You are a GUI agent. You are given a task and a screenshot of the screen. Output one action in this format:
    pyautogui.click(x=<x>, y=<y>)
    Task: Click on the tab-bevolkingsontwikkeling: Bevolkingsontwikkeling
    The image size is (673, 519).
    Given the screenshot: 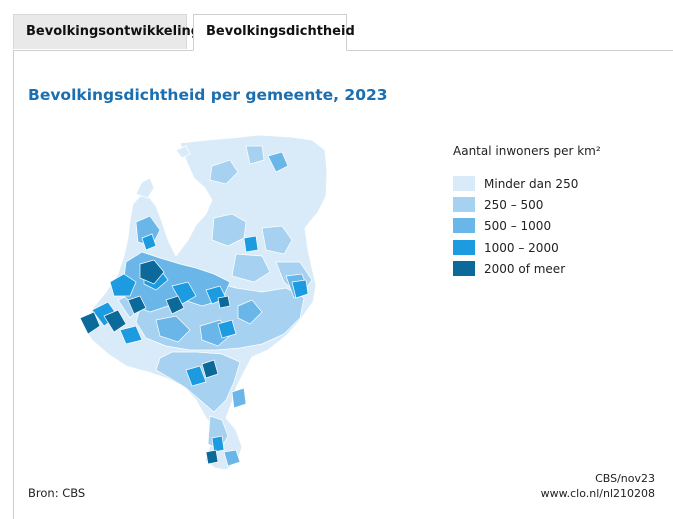 What is the action you would take?
    pyautogui.click(x=106, y=31)
    